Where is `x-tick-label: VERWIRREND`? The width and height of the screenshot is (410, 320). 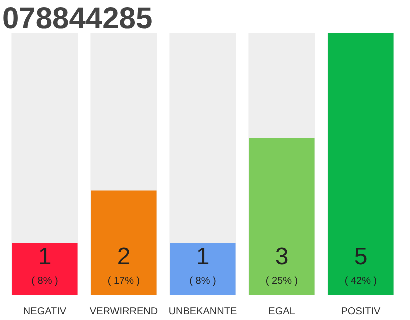 x-tick-label: VERWIRREND is located at coordinates (124, 312).